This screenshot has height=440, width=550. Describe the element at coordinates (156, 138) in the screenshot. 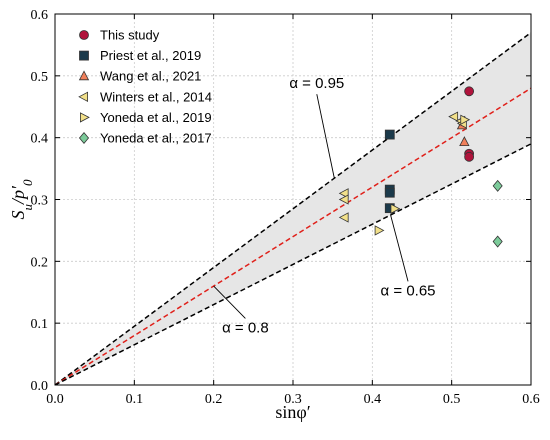

I see `legend-label-5: Yoneda et al., 2017` at that location.